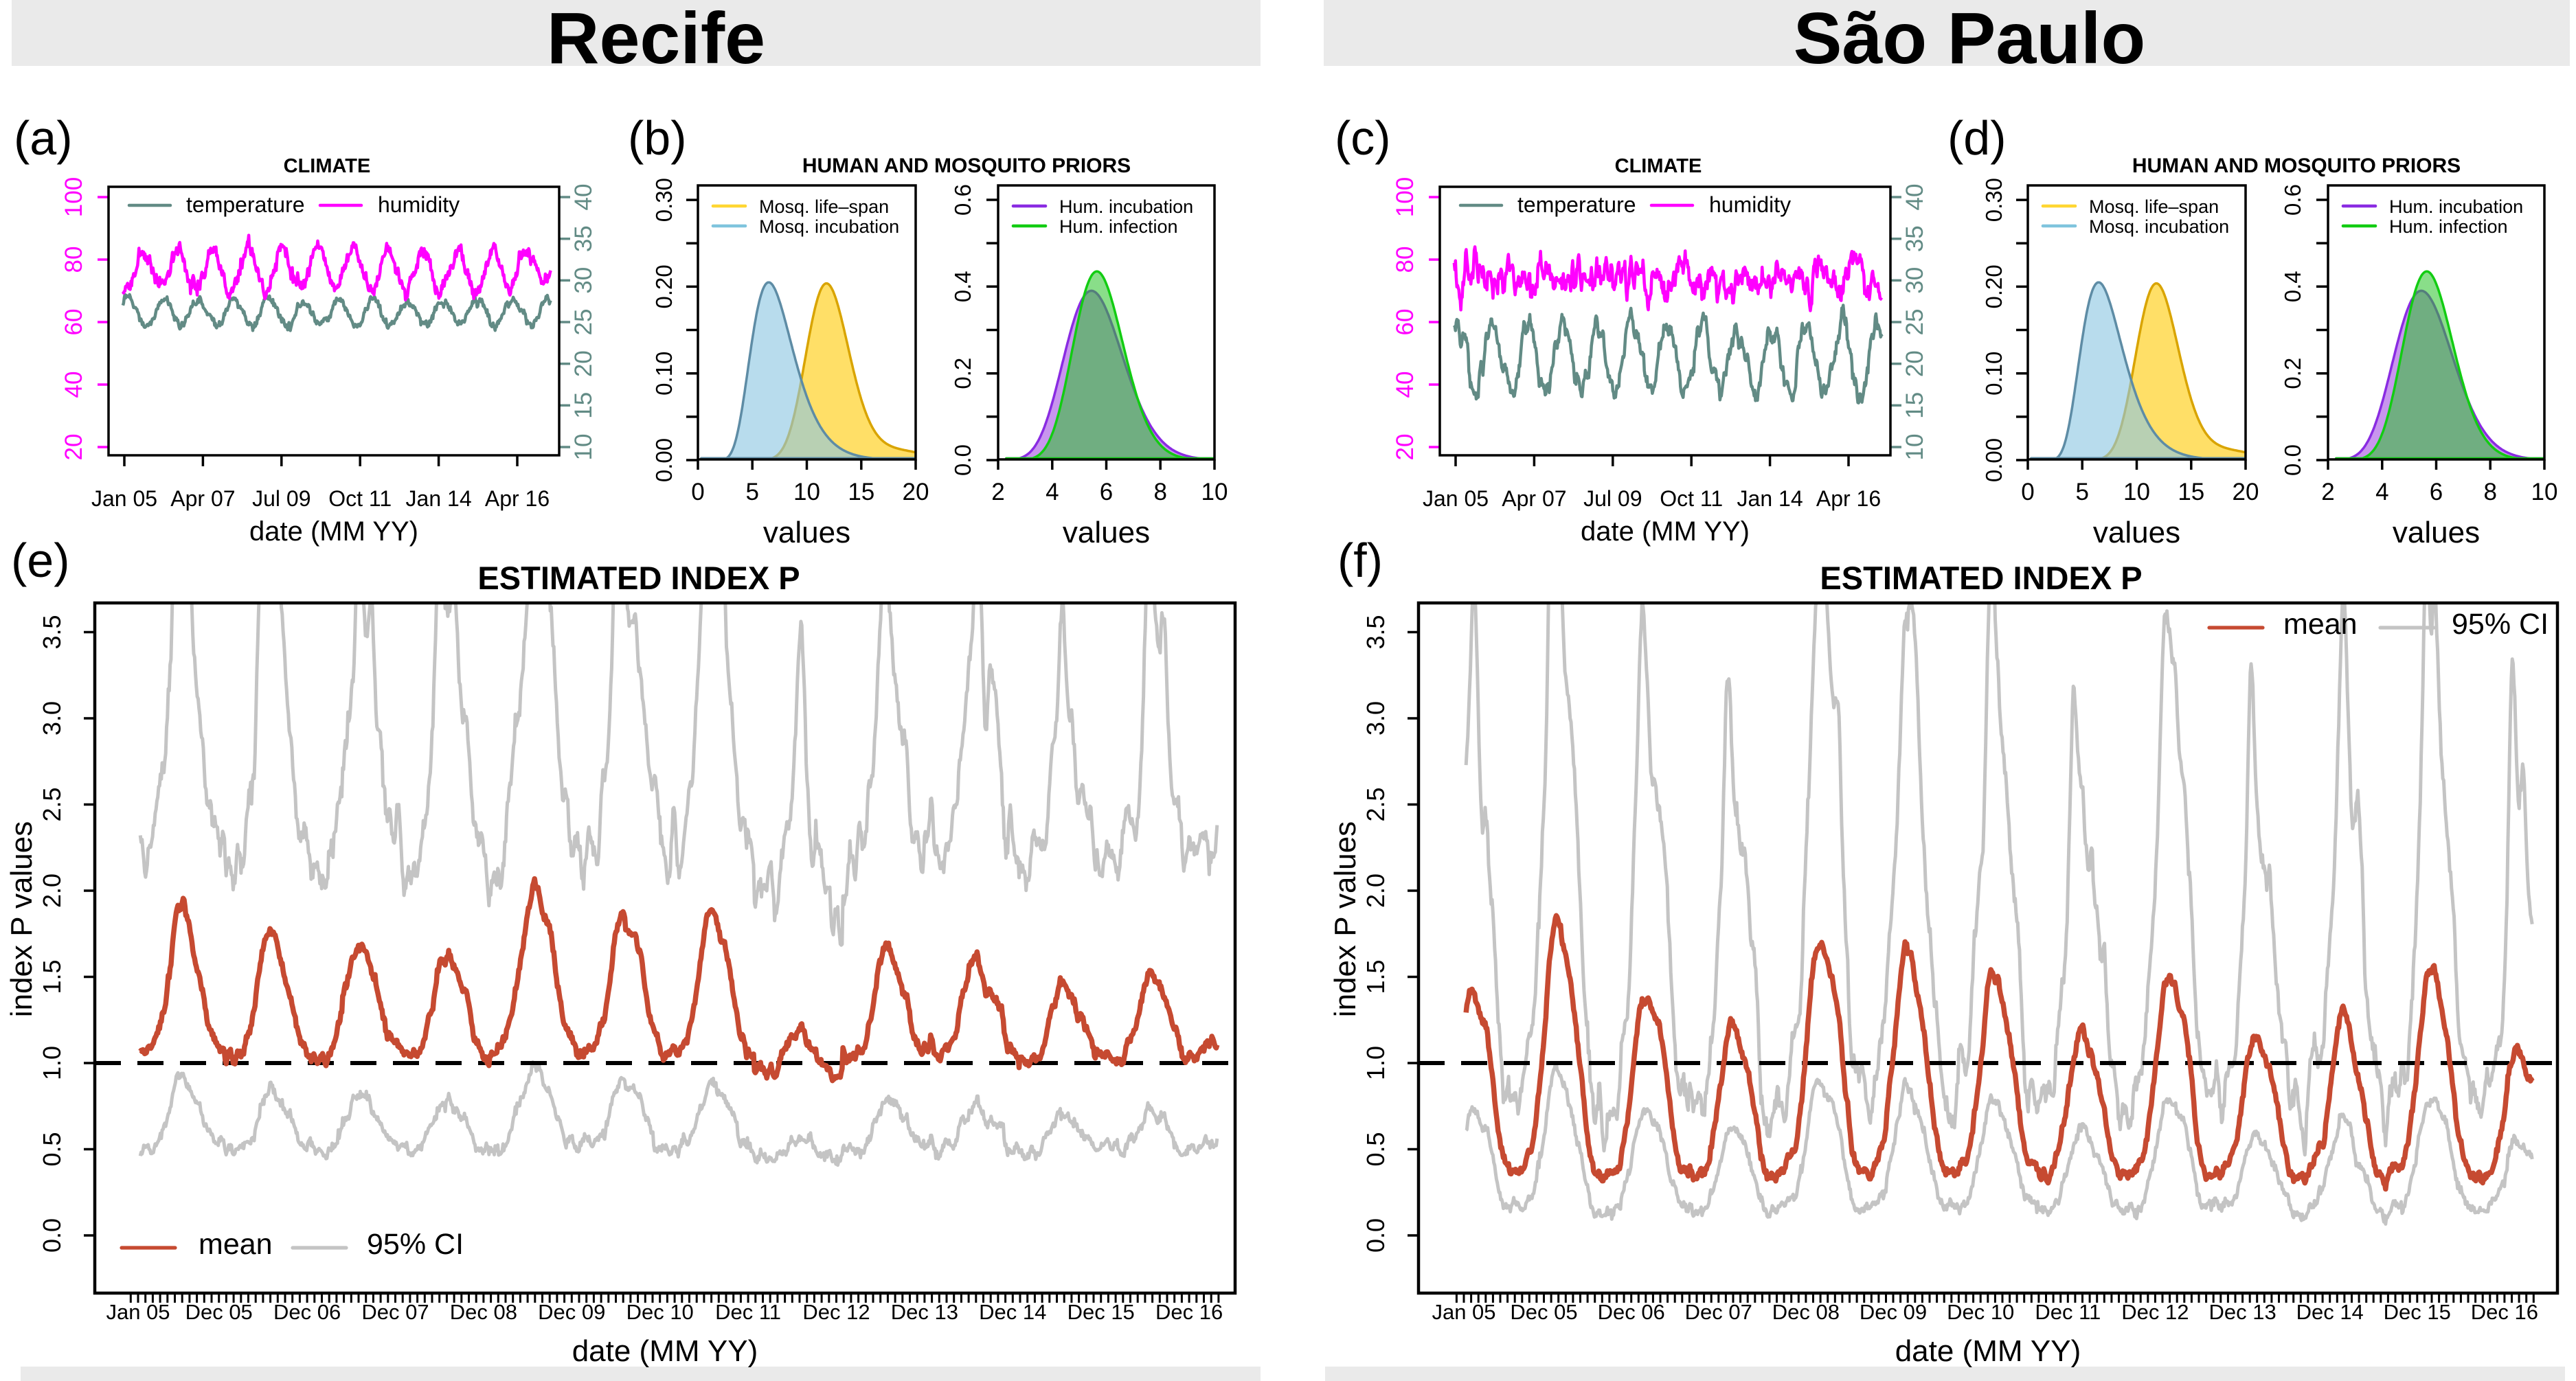 The height and width of the screenshot is (1381, 2576). Describe the element at coordinates (1718, 1312) in the screenshot. I see `svg-text: Dec 07` at that location.